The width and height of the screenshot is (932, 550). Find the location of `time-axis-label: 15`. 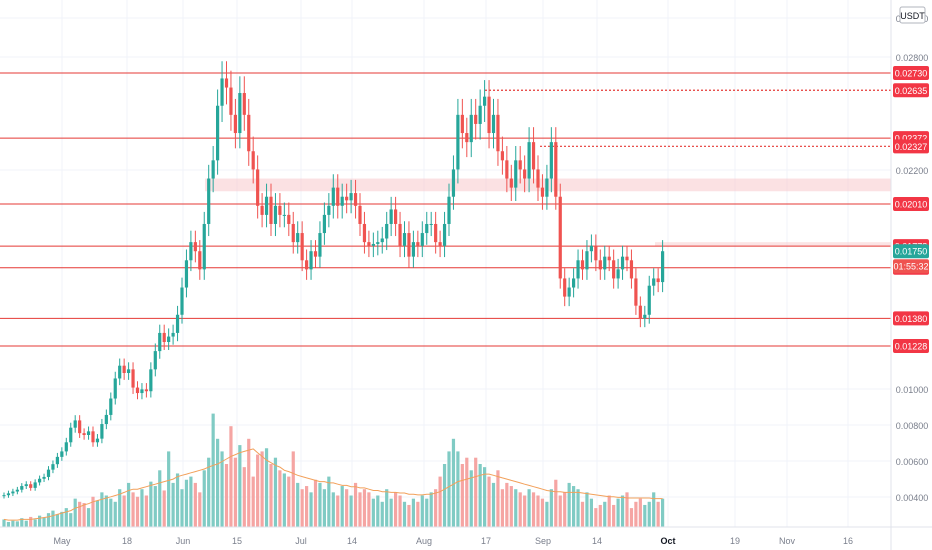

time-axis-label: 15 is located at coordinates (237, 541).